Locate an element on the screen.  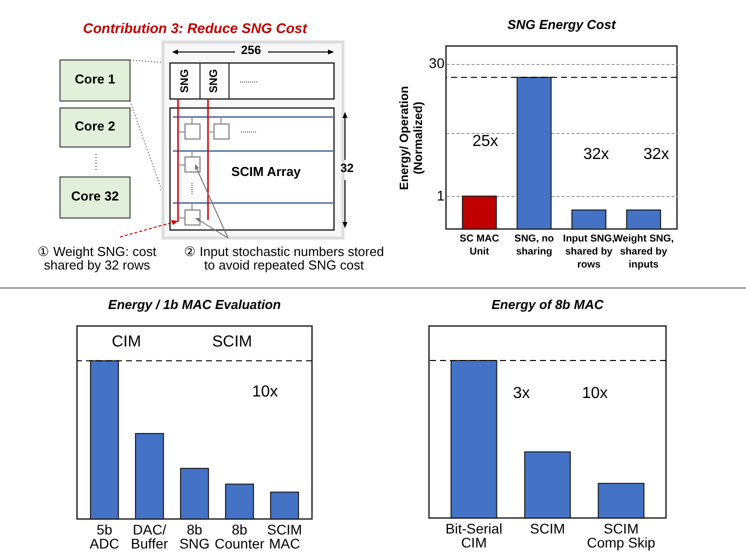
x-tick-label: SC MAC Unit is located at coordinates (480, 246).